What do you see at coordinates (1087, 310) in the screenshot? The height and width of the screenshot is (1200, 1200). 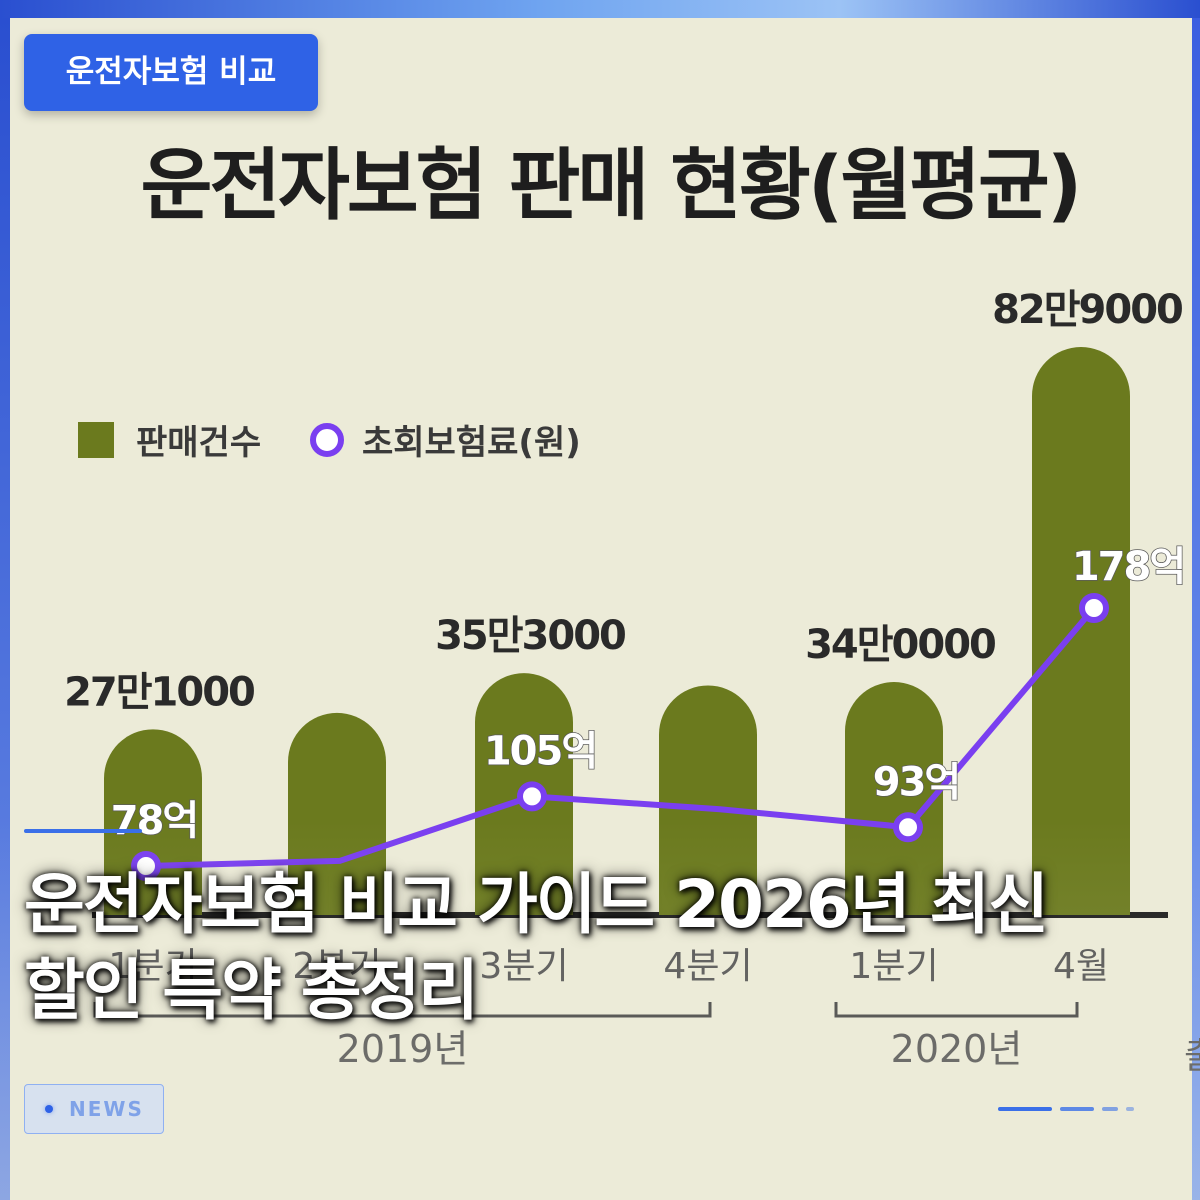 I see `bar-value-label-6: 82만9000` at bounding box center [1087, 310].